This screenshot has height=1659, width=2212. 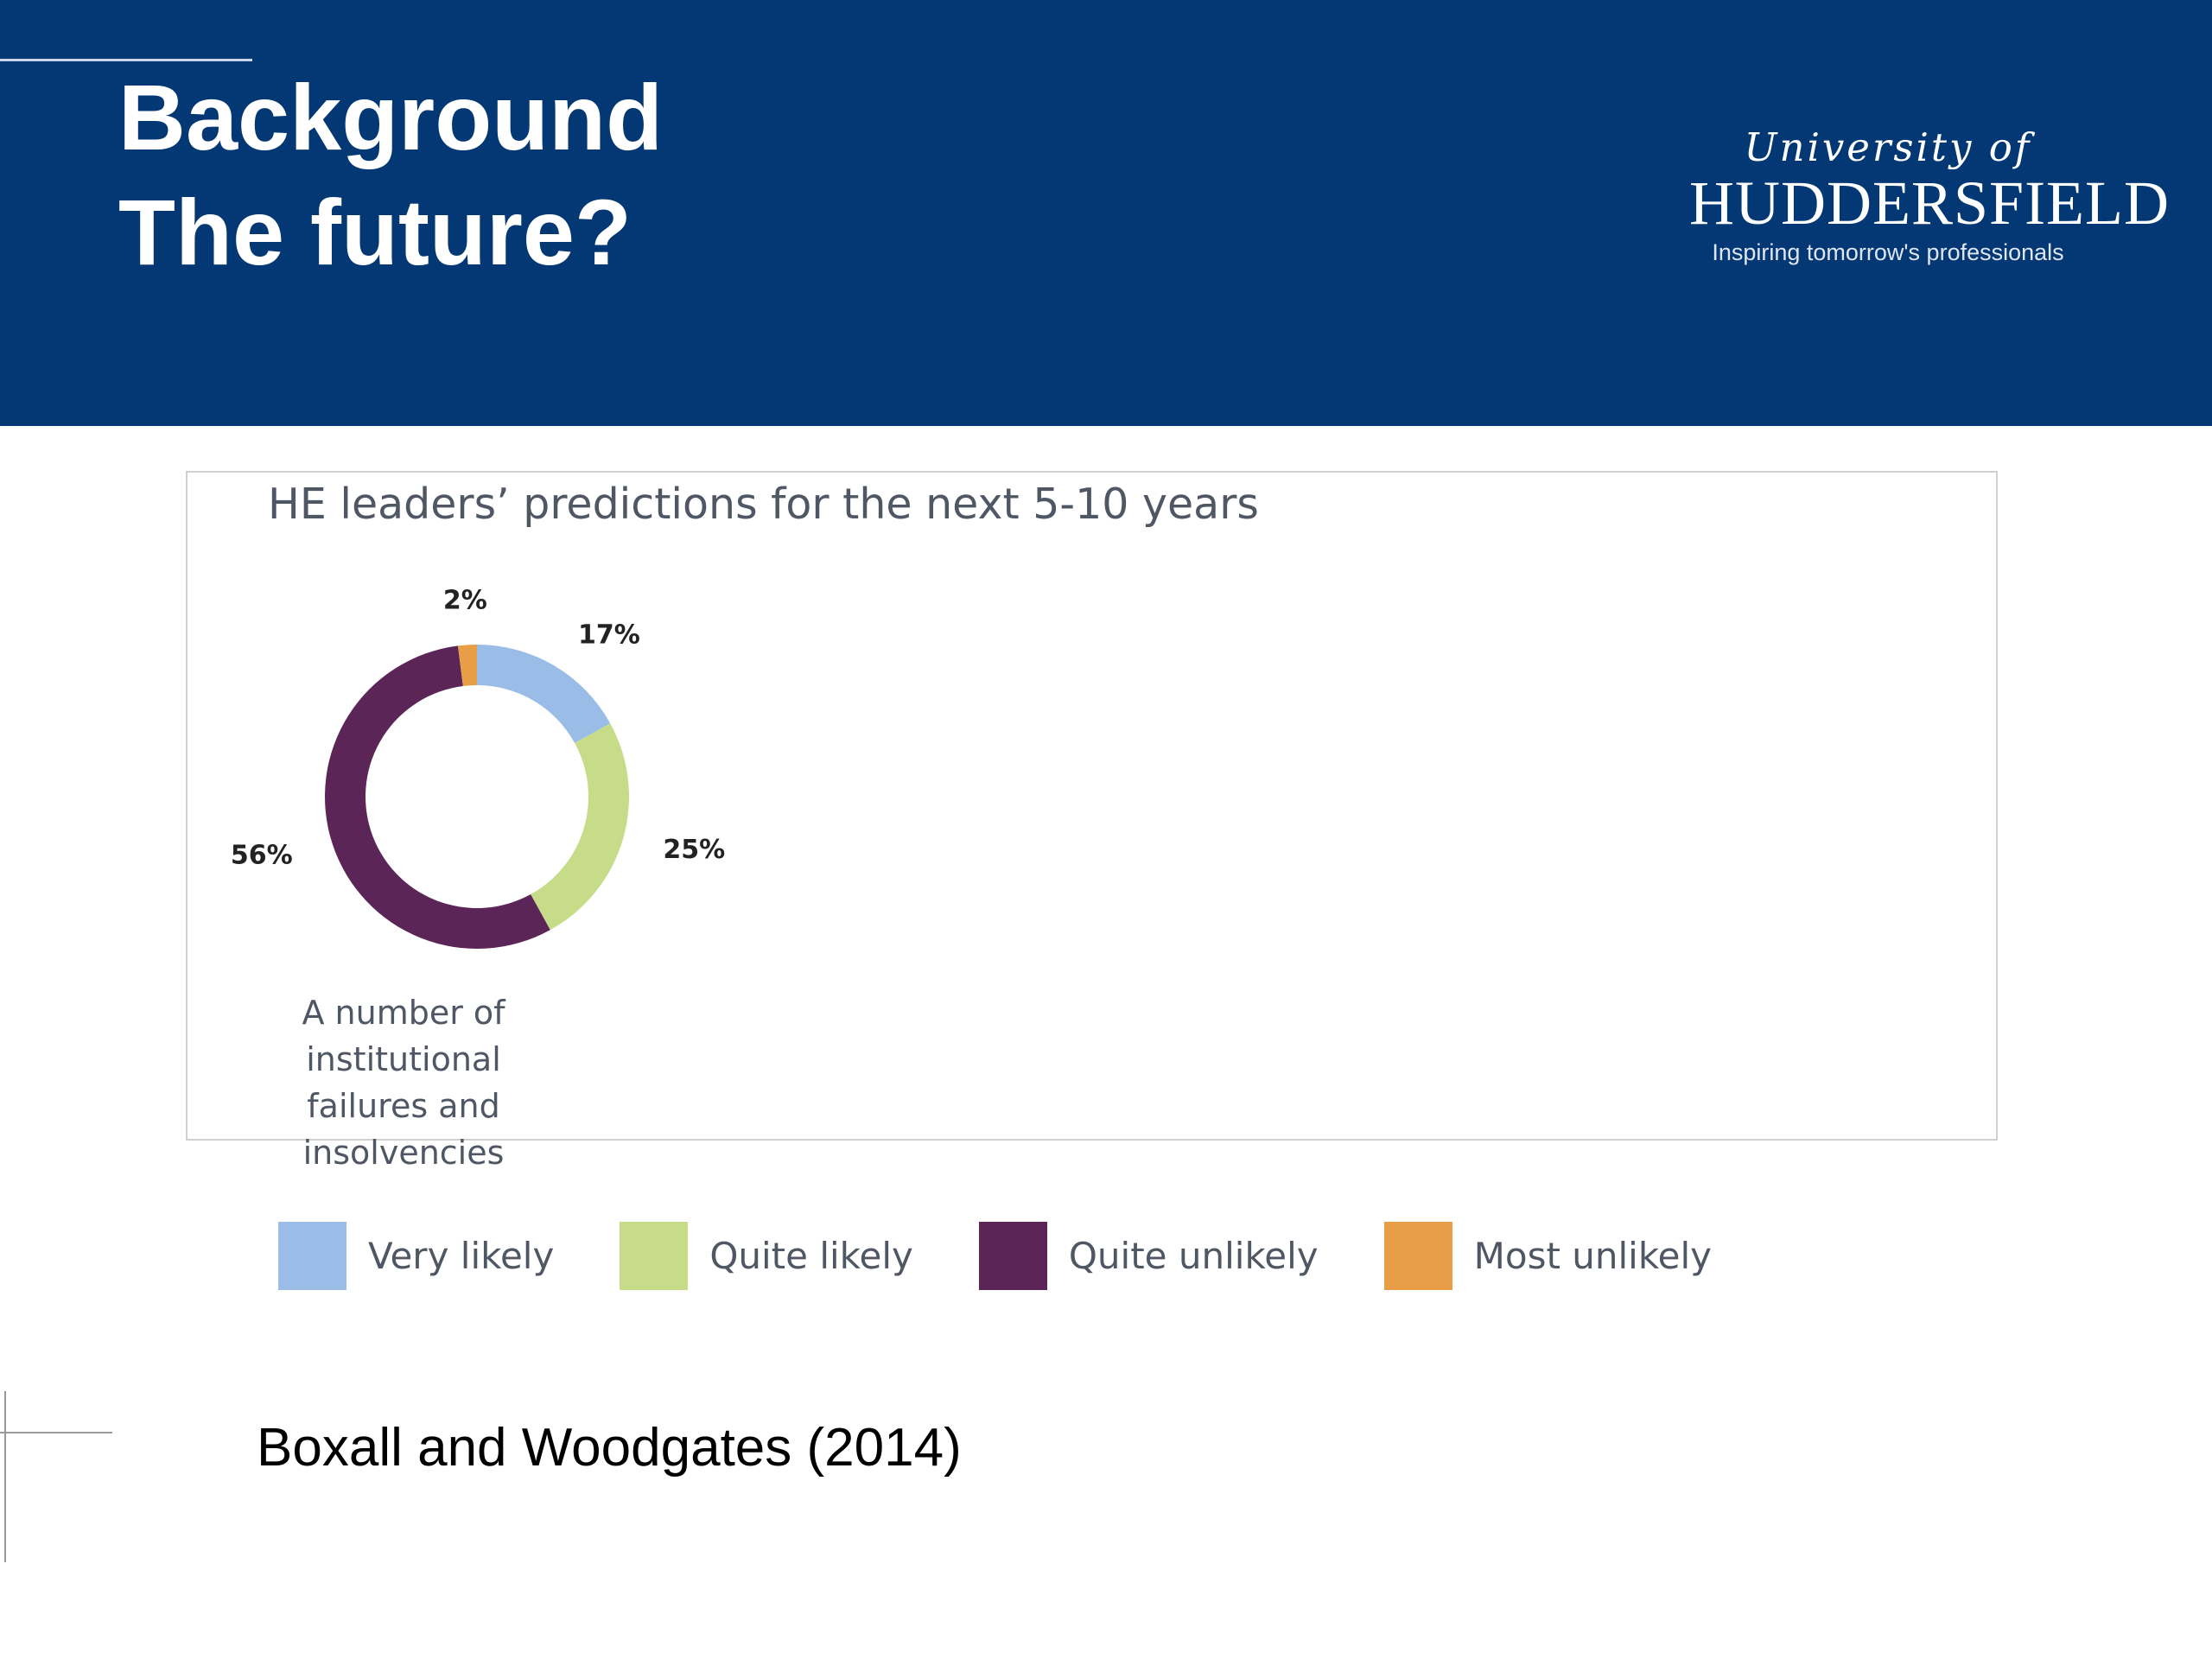 I want to click on header-rule, so click(x=126, y=60).